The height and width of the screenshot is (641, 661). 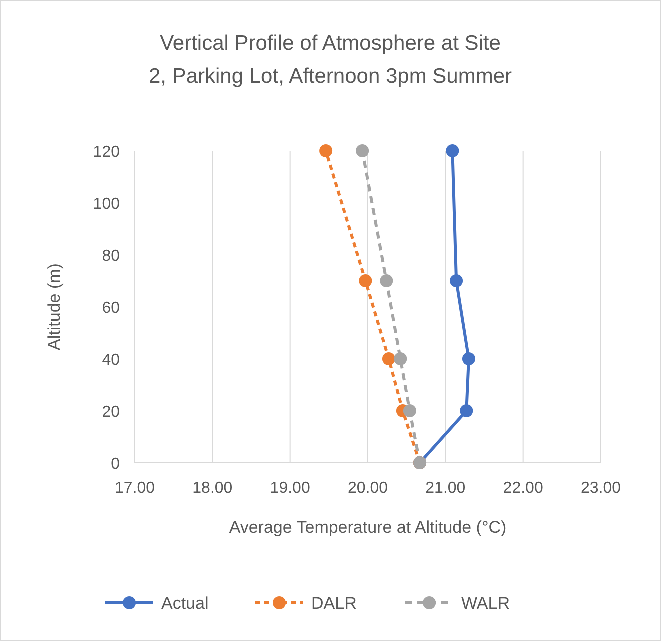 I want to click on y-tick-label: 60, so click(x=111, y=308).